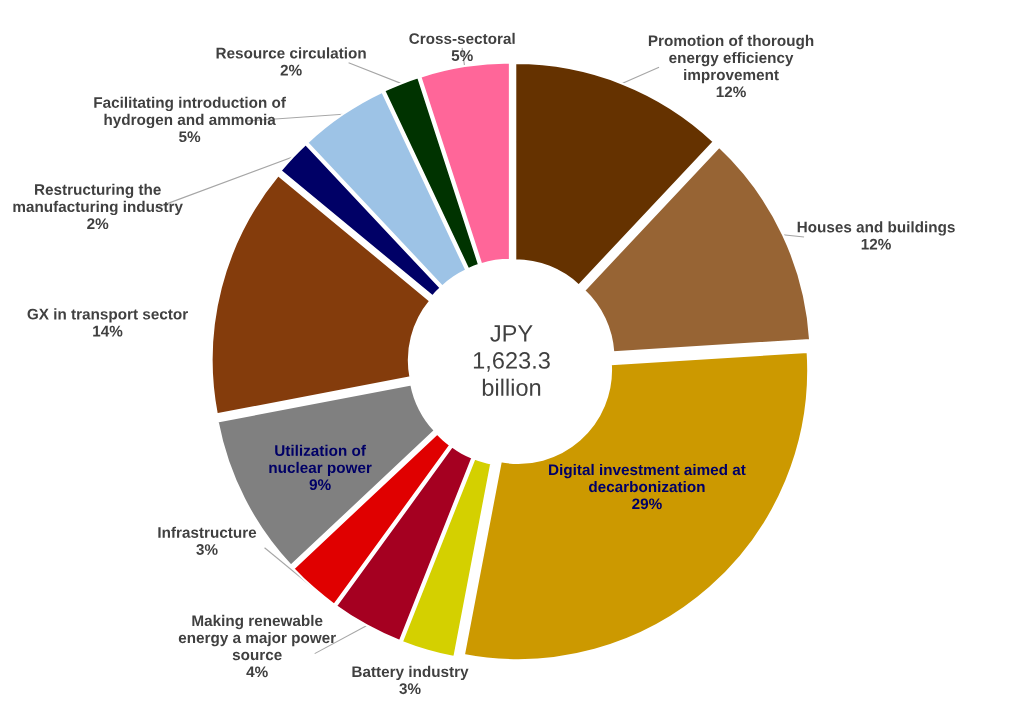  What do you see at coordinates (257, 672) in the screenshot?
I see `data-label: 4%` at bounding box center [257, 672].